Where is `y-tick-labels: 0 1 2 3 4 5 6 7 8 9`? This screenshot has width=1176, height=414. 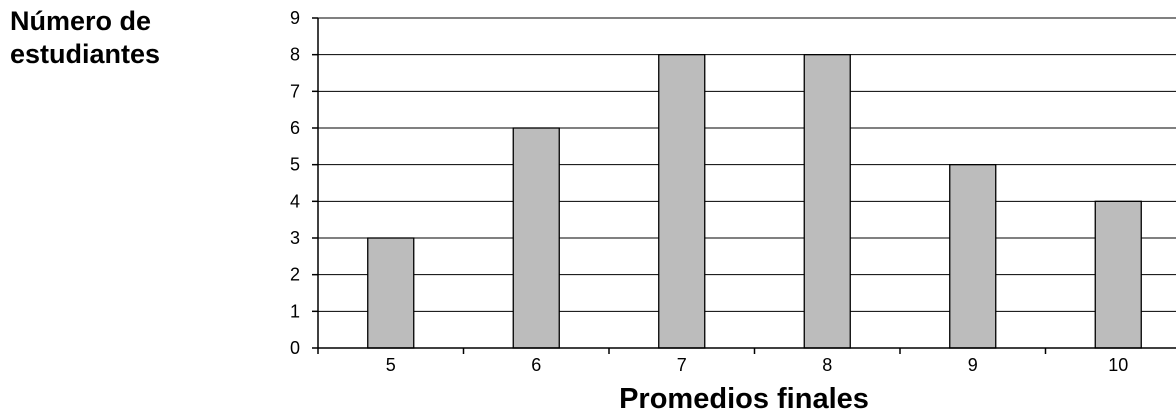 y-tick-labels: 0 1 2 3 4 5 6 7 8 9 is located at coordinates (295, 183).